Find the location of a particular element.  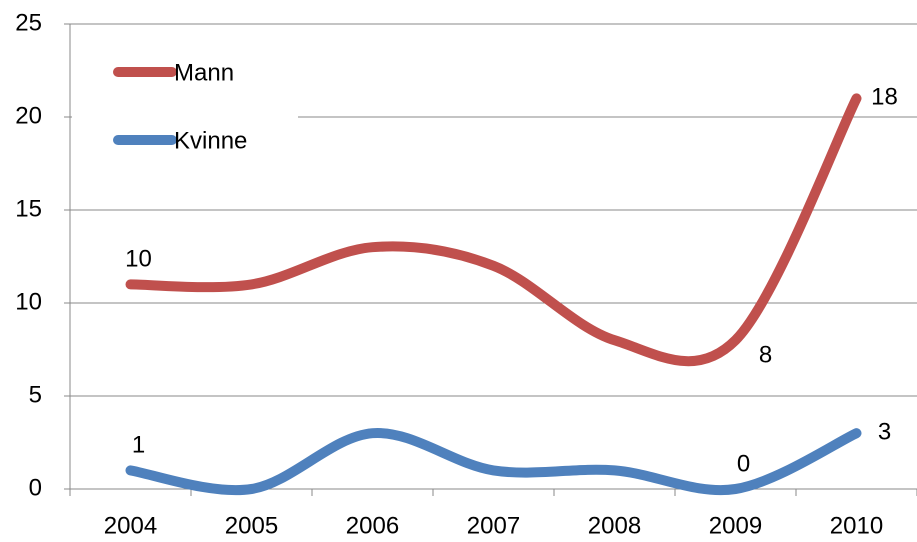

legend-label: Mann is located at coordinates (204, 72).